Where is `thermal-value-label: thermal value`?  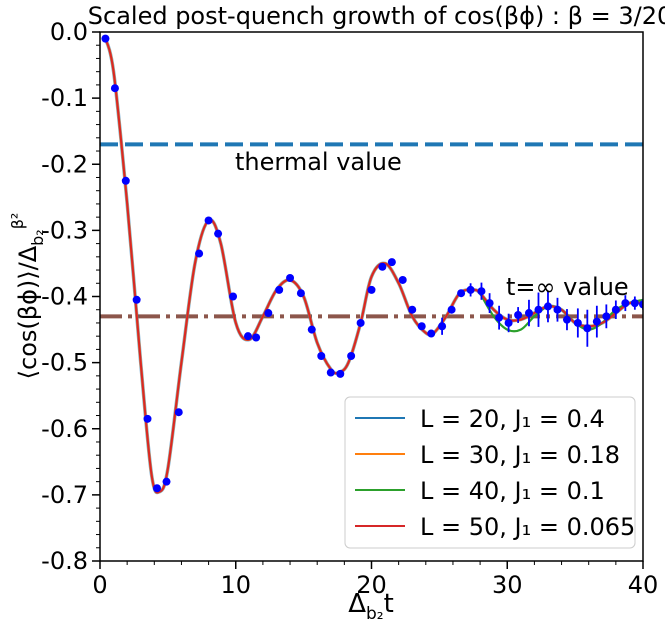
thermal-value-label: thermal value is located at coordinates (318, 162).